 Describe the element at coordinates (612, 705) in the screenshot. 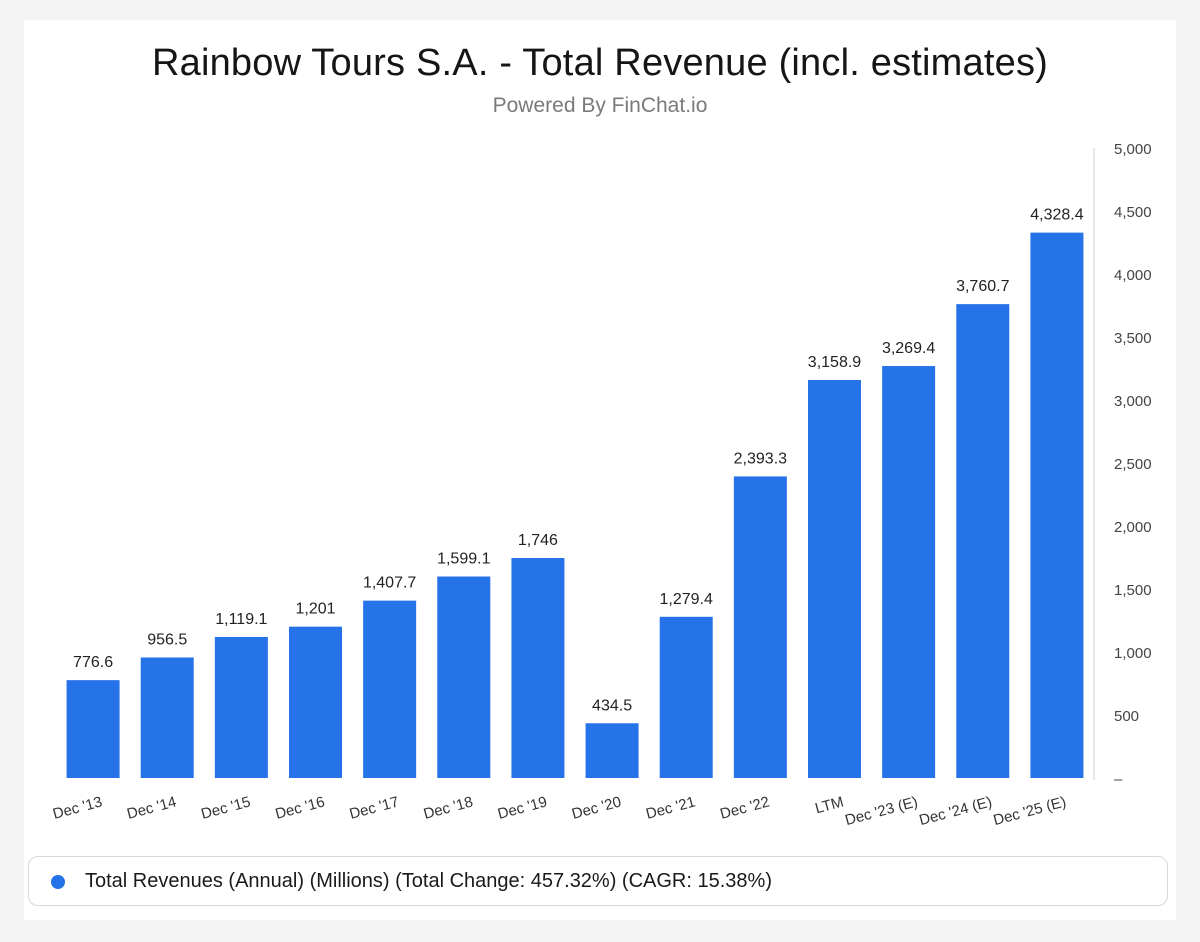

I see `bar-value-label: 434.5` at that location.